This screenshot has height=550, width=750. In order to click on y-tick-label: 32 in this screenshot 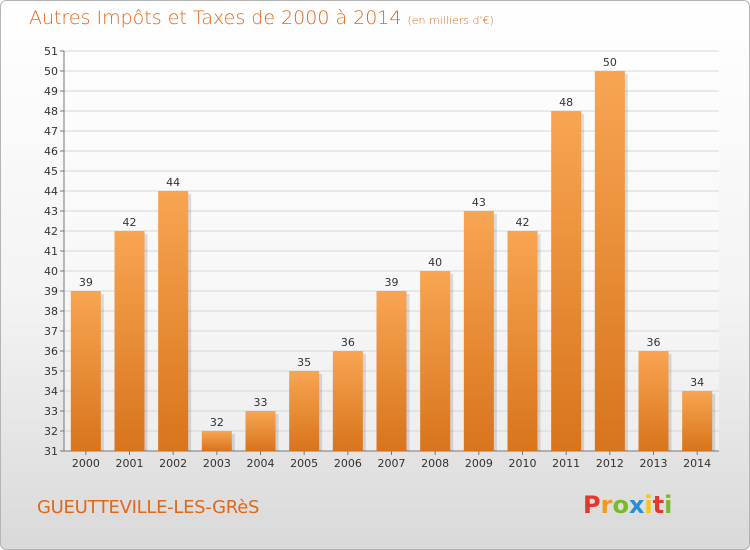, I will do `click(51, 431)`.